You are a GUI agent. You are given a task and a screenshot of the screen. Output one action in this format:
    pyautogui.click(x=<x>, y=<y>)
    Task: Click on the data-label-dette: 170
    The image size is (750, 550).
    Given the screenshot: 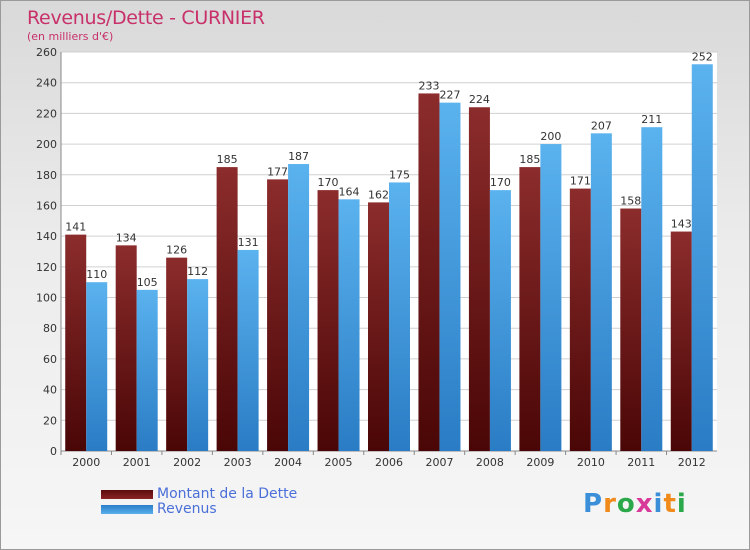 What is the action you would take?
    pyautogui.click(x=328, y=182)
    